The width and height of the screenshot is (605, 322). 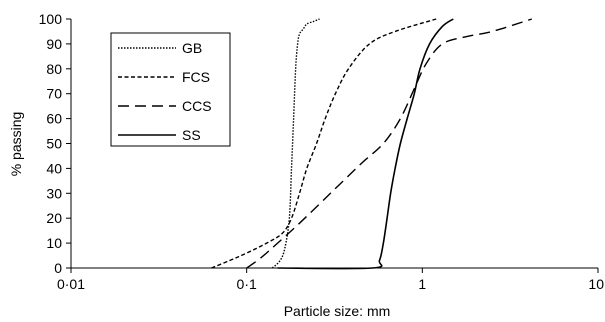 I want to click on y-tick-label: 60, so click(x=54, y=119).